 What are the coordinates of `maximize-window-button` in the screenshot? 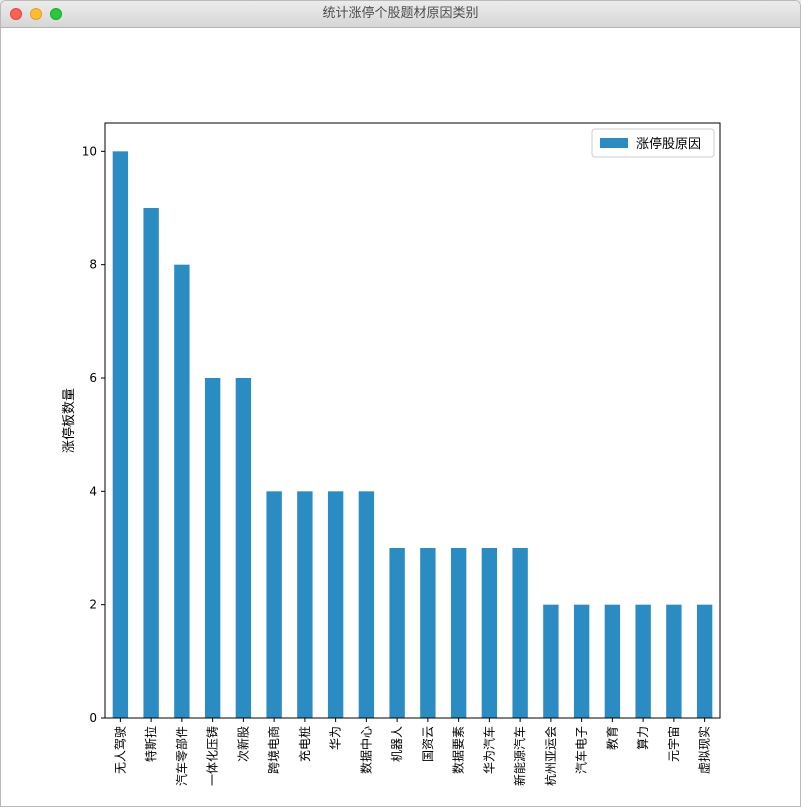 It's located at (56, 14).